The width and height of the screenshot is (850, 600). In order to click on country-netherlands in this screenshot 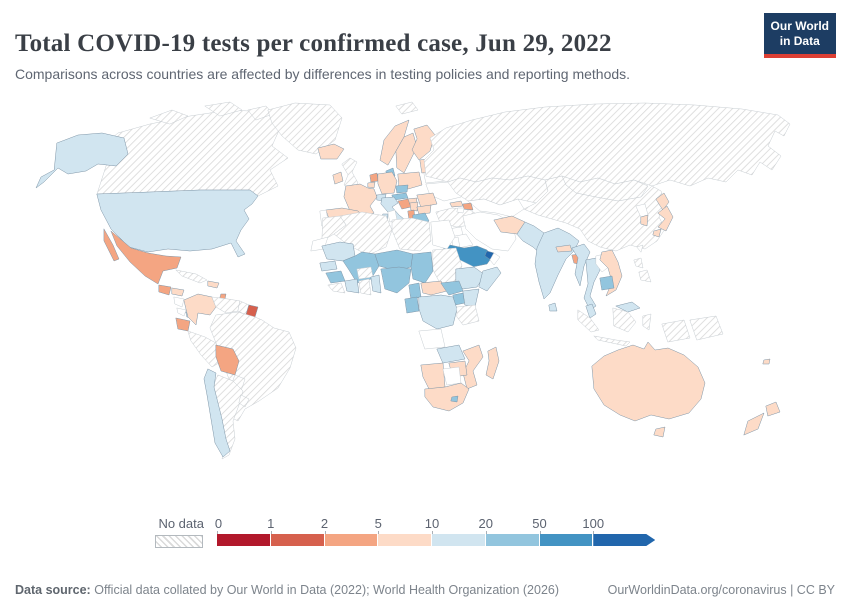, I will do `click(374, 177)`.